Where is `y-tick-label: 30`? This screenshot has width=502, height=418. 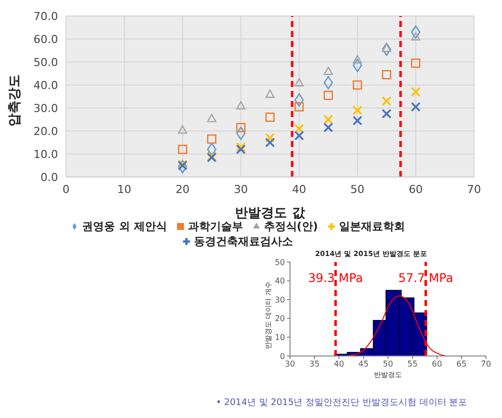
y-tick-label: 30 is located at coordinates (279, 299).